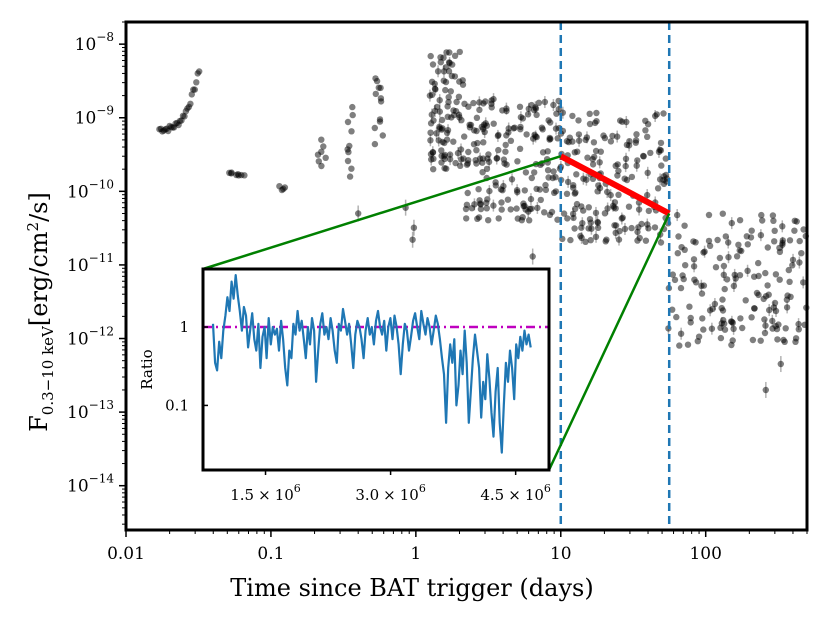 The height and width of the screenshot is (623, 830). What do you see at coordinates (101, 405) in the screenshot?
I see `y-tick-exponent: −13` at bounding box center [101, 405].